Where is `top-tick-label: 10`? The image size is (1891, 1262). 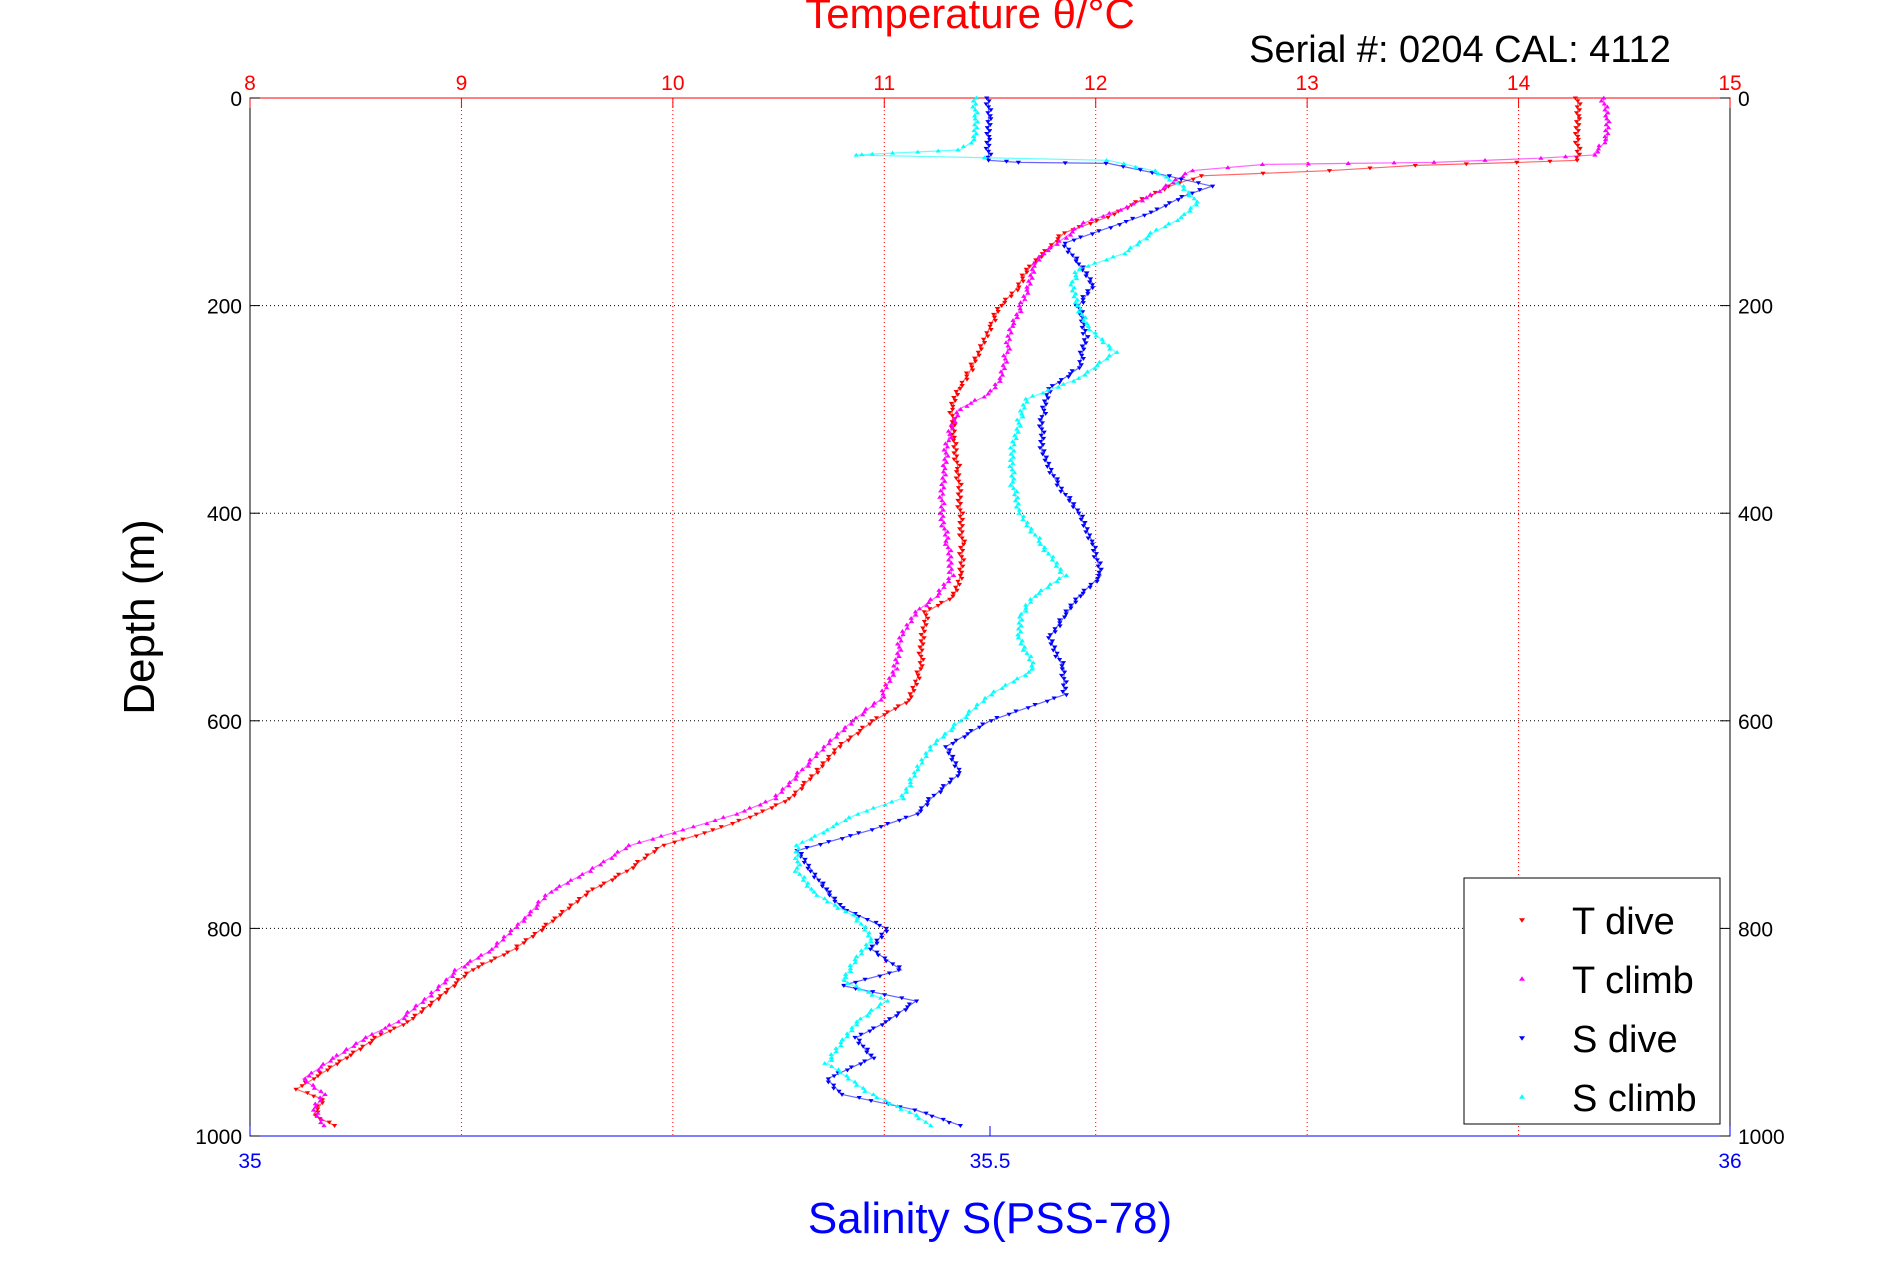
top-tick-label: 10 is located at coordinates (672, 83).